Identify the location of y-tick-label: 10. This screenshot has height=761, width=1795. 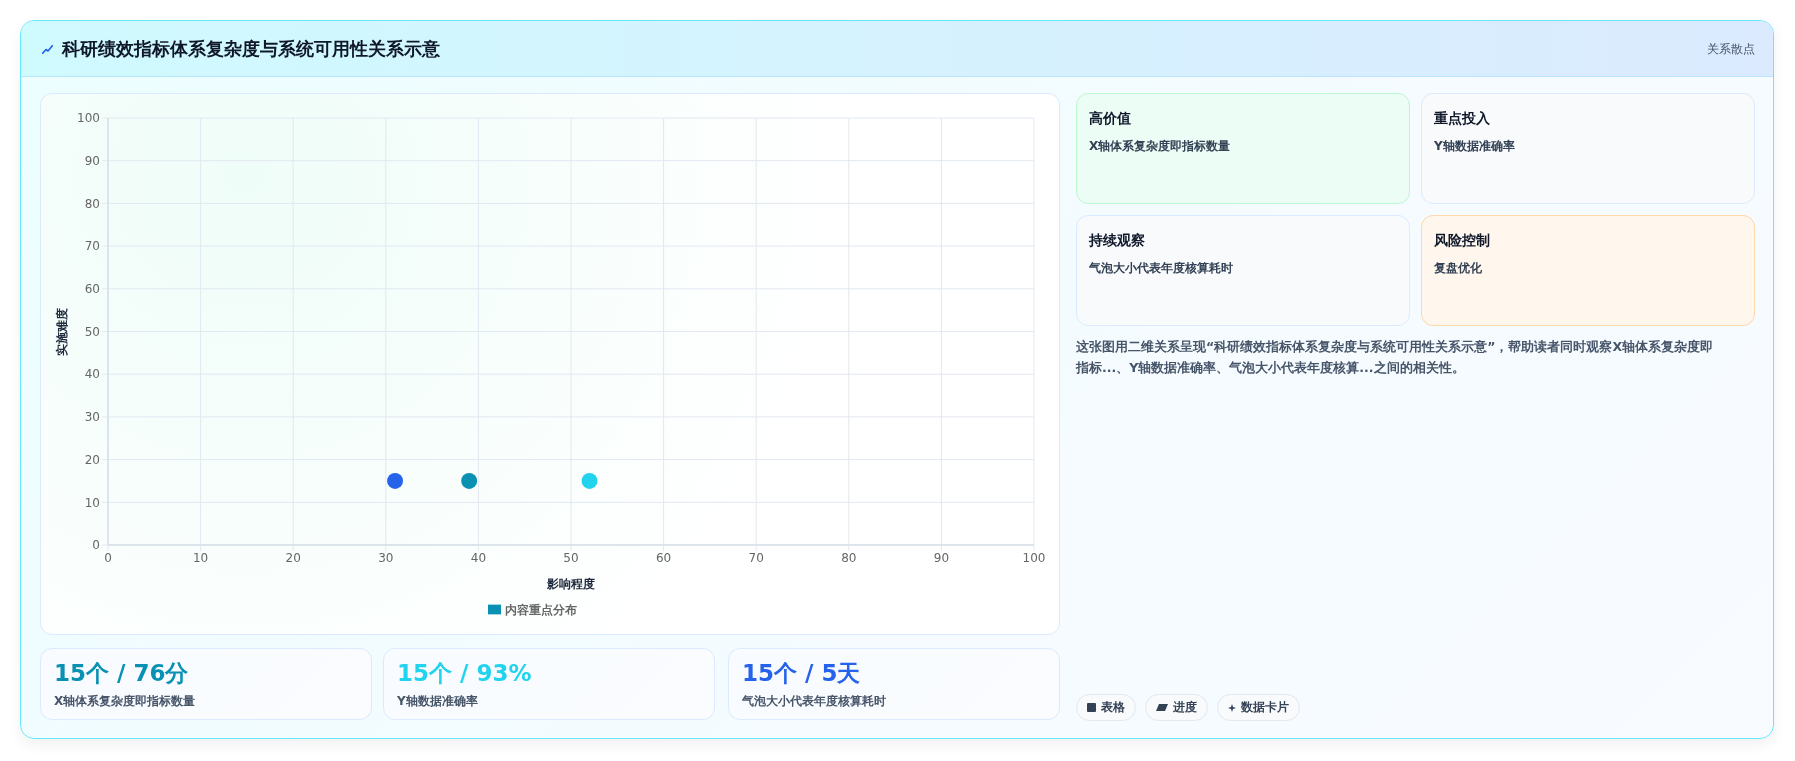
(92, 502).